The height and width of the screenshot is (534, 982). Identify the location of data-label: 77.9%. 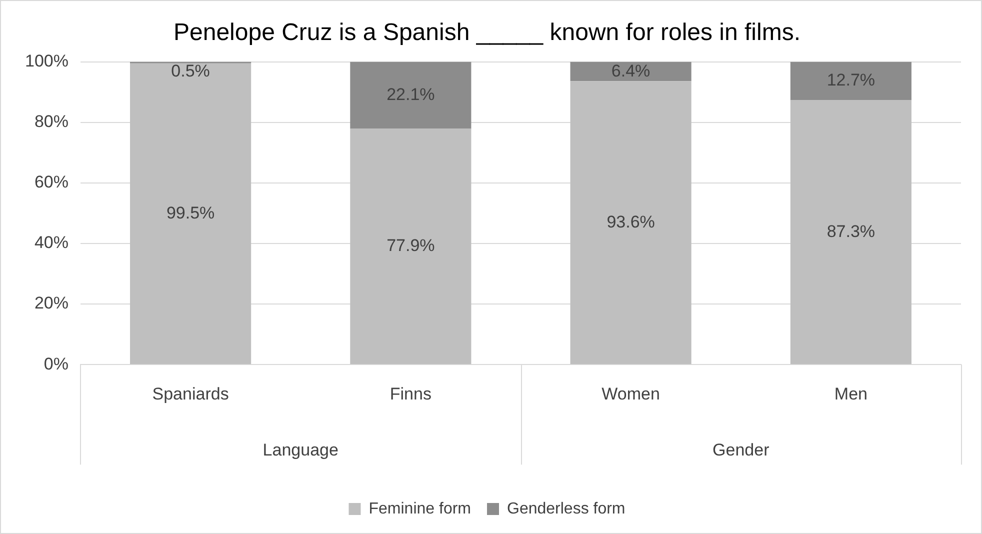
(410, 246).